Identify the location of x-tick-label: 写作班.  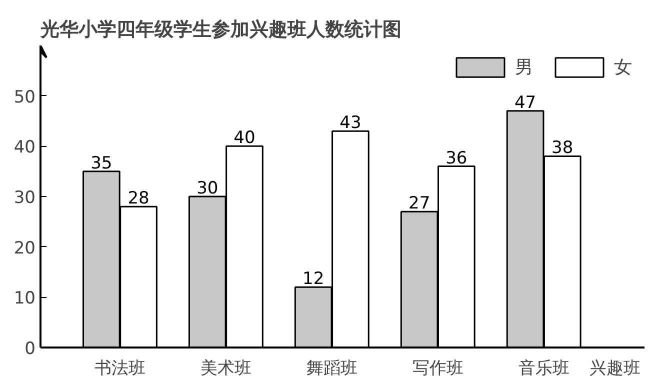
(438, 368).